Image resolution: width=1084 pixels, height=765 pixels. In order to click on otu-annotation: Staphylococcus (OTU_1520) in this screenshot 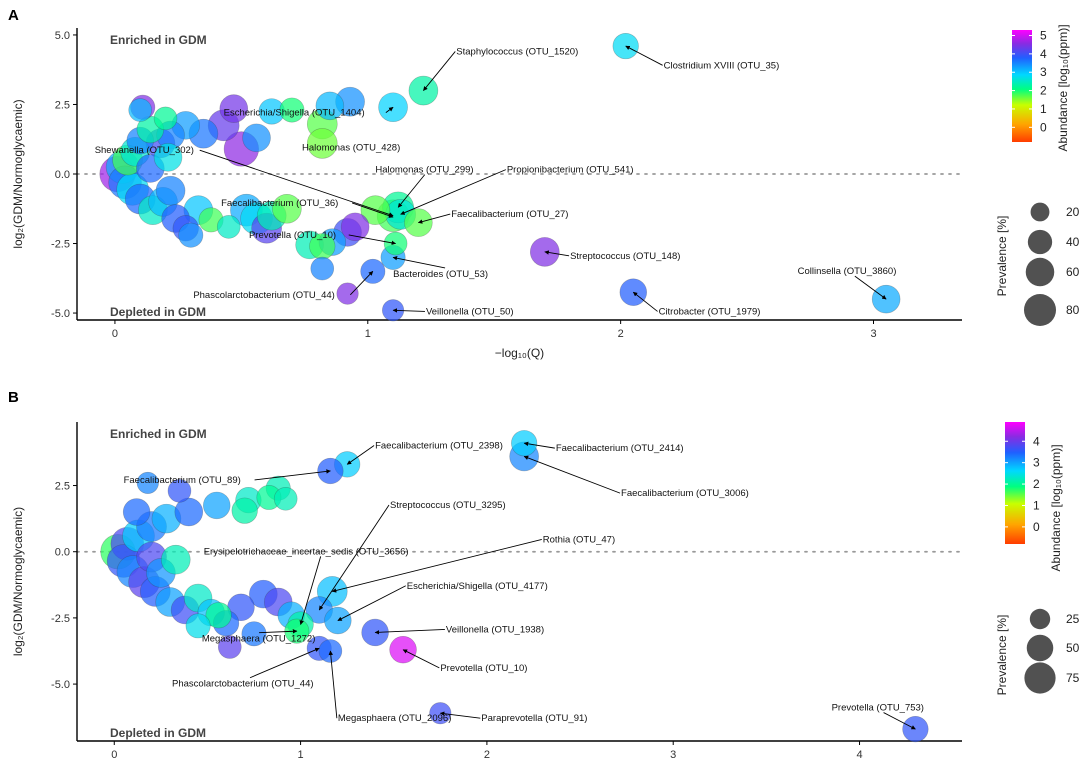, I will do `click(517, 51)`.